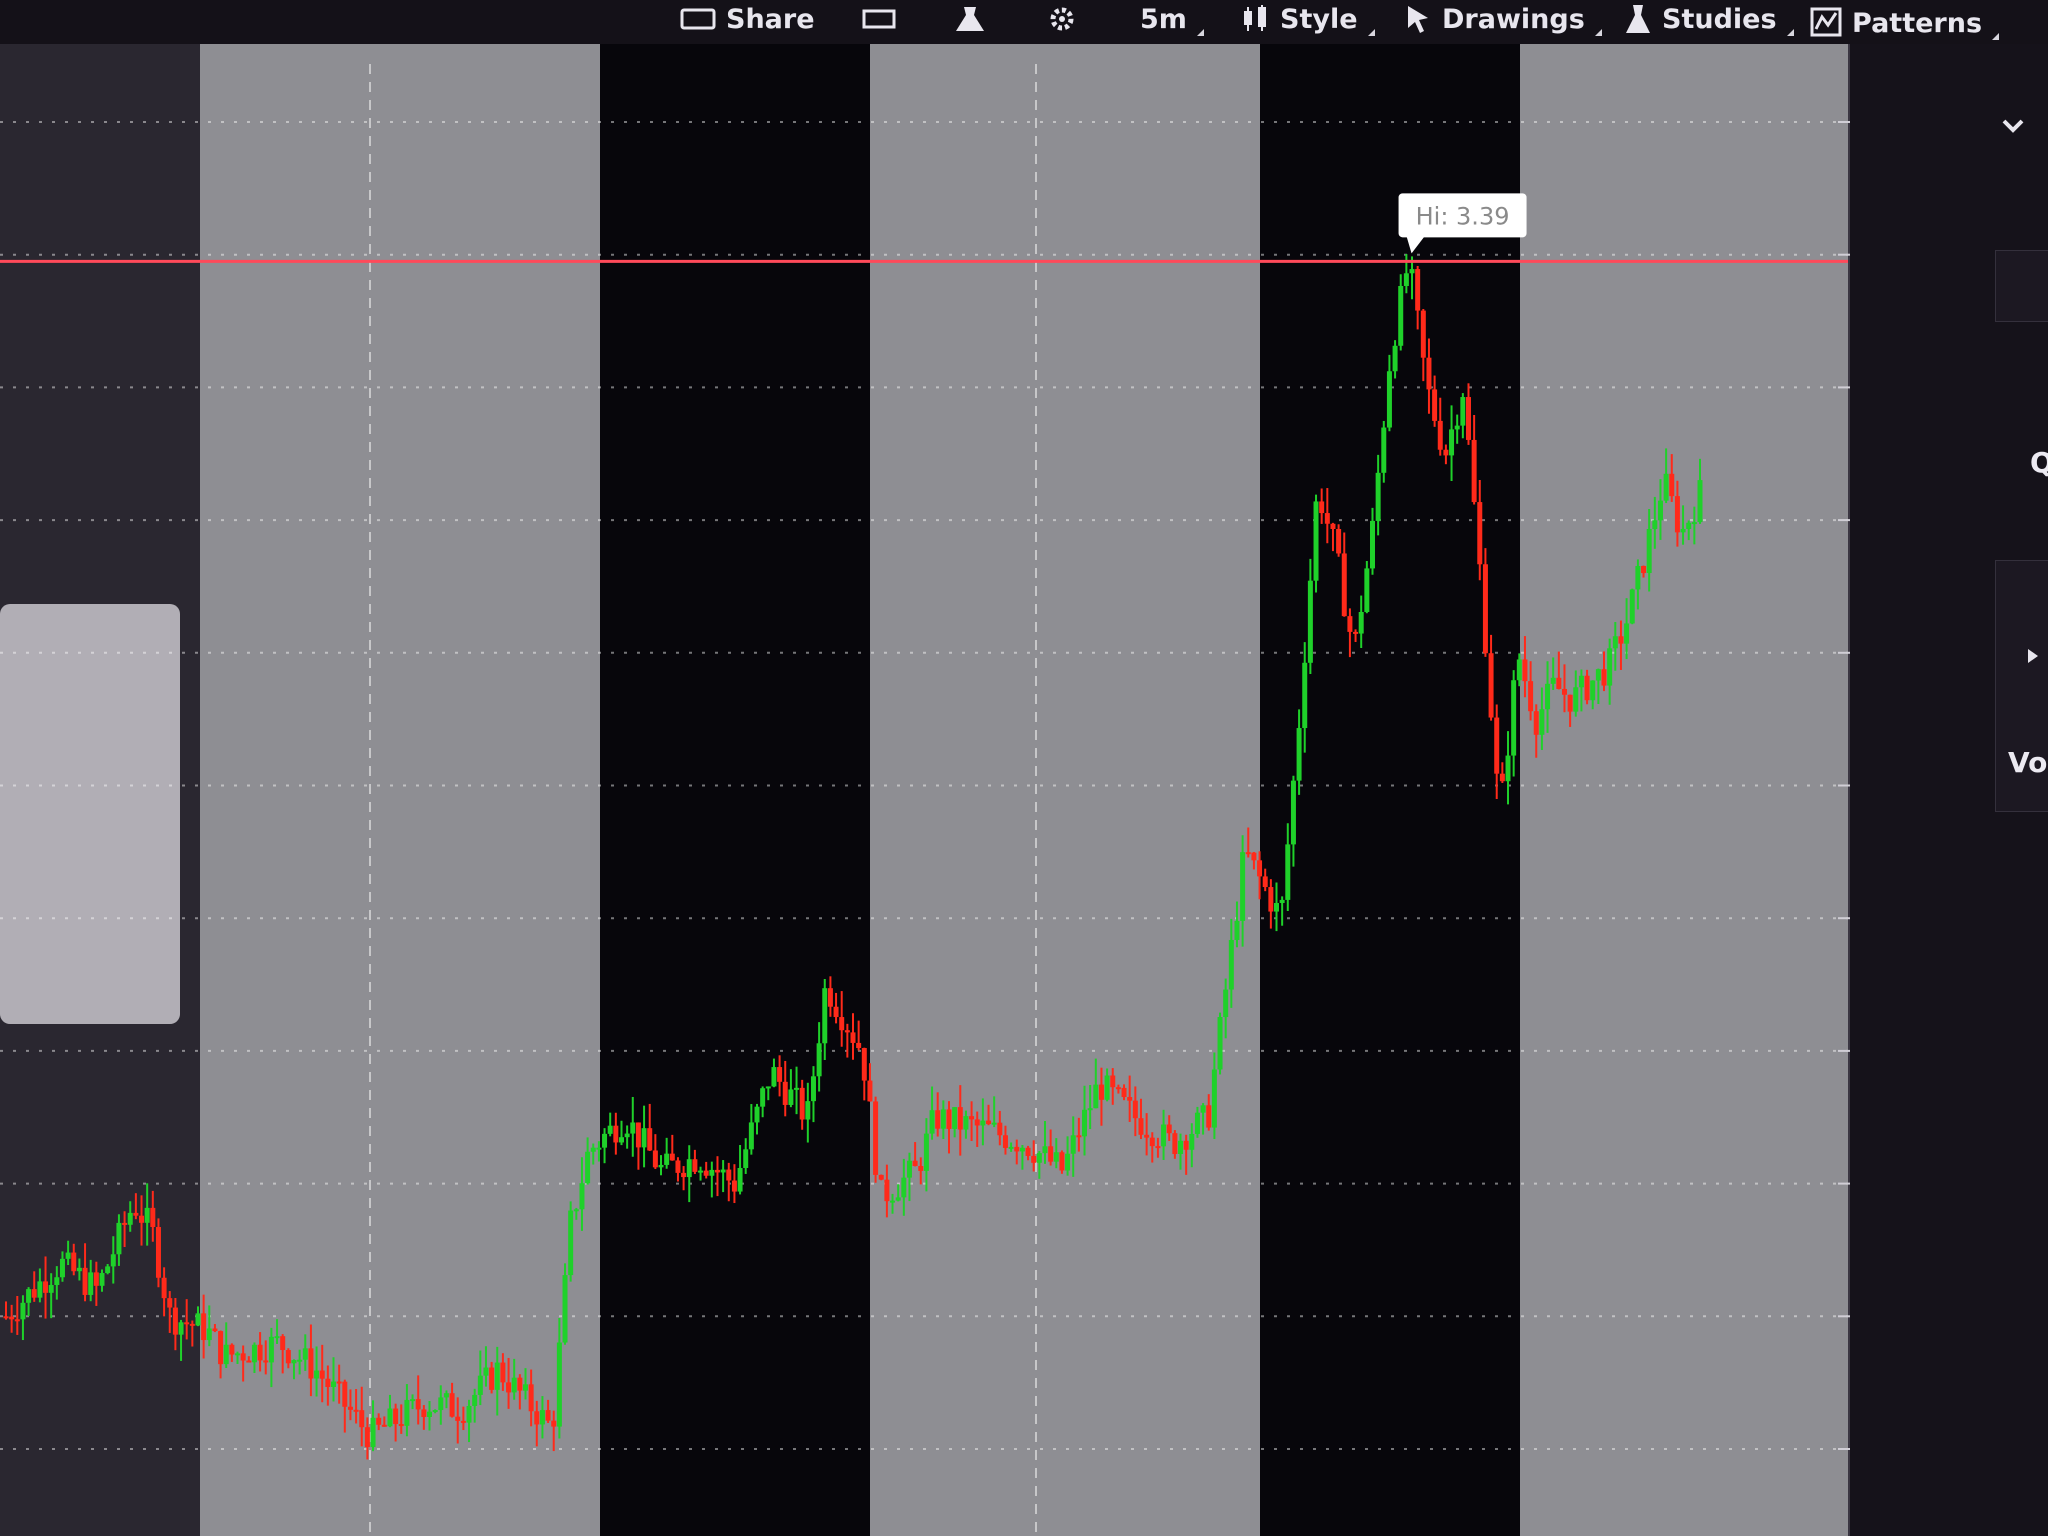  I want to click on flask-icon, so click(970, 19).